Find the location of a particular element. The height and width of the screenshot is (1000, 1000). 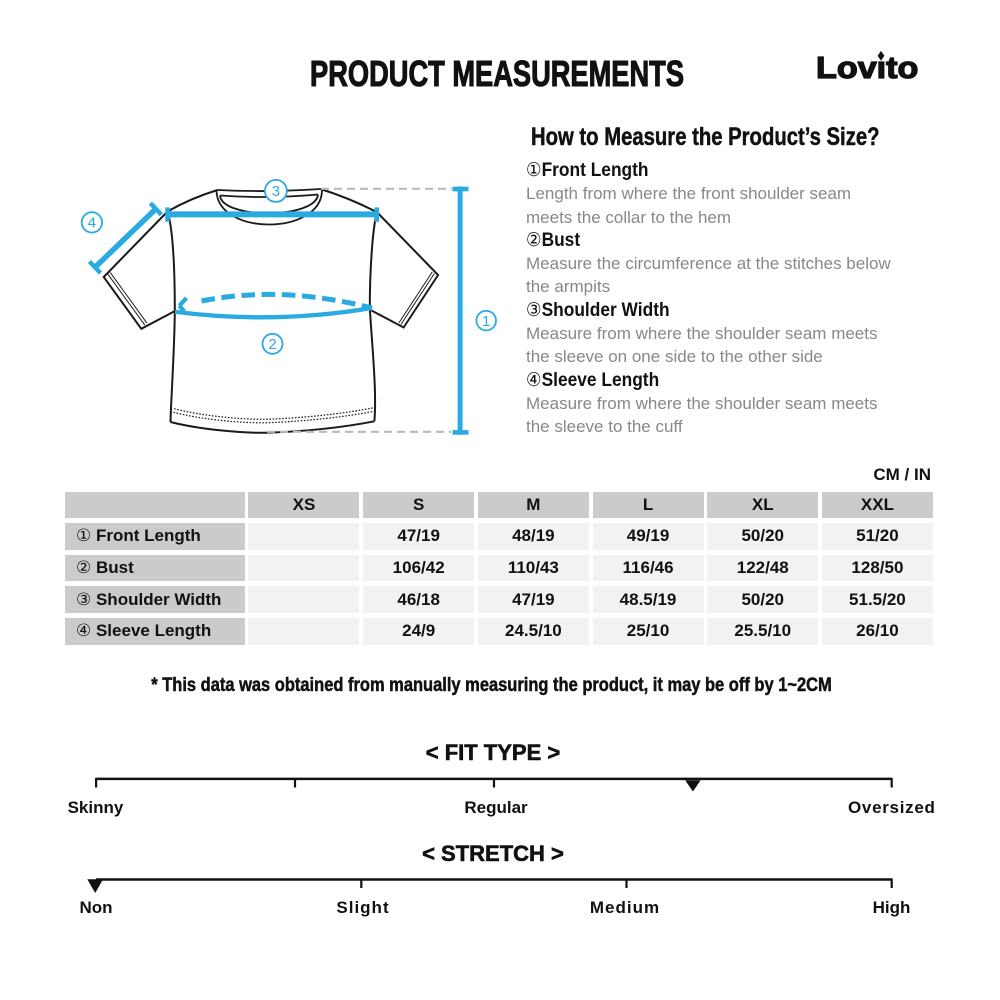

svg-text: 4 is located at coordinates (92, 223).